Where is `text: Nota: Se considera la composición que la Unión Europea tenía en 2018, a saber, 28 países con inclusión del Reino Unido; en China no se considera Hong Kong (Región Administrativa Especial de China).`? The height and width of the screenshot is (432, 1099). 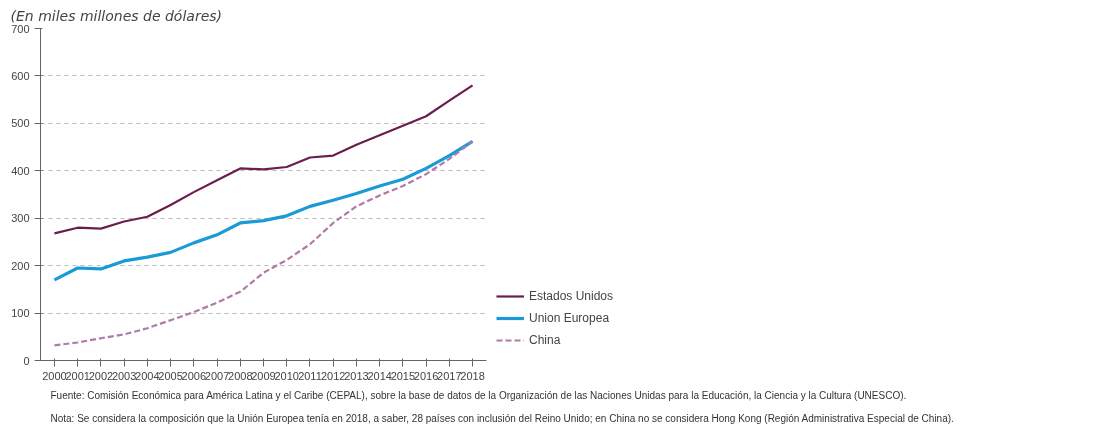 text: Nota: Se considera la composición que la Unión Europea tenía en 2018, a saber, 28 países con inclusión del Reino Unido; en China no se considera Hong Kong (Región Administrativa Especial de China). is located at coordinates (502, 418).